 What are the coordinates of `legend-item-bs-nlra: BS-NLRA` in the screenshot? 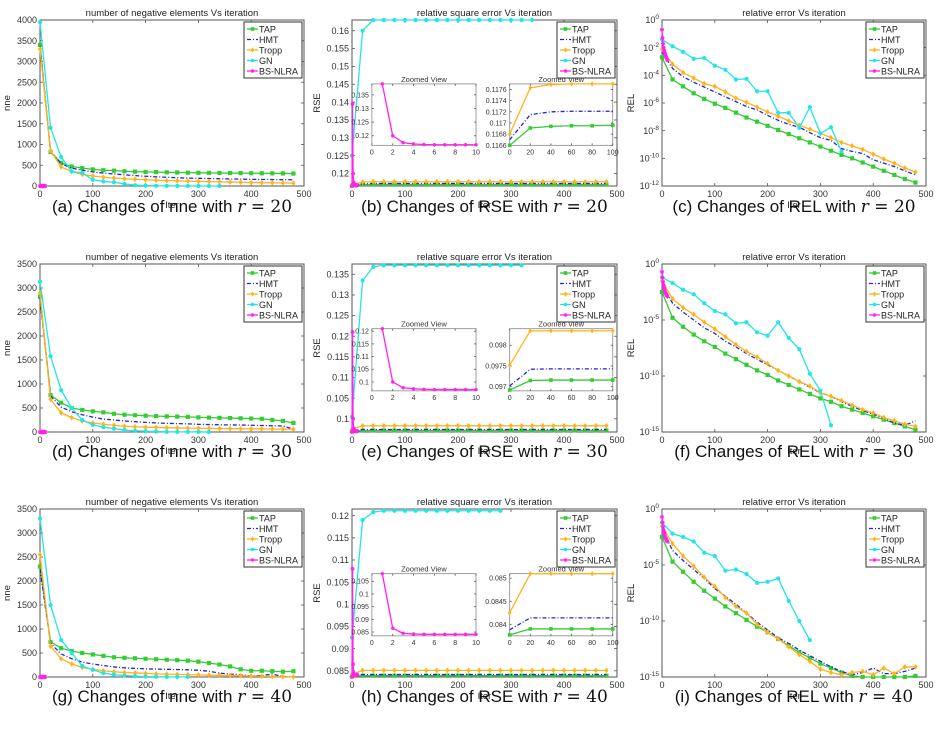 It's located at (272, 71).